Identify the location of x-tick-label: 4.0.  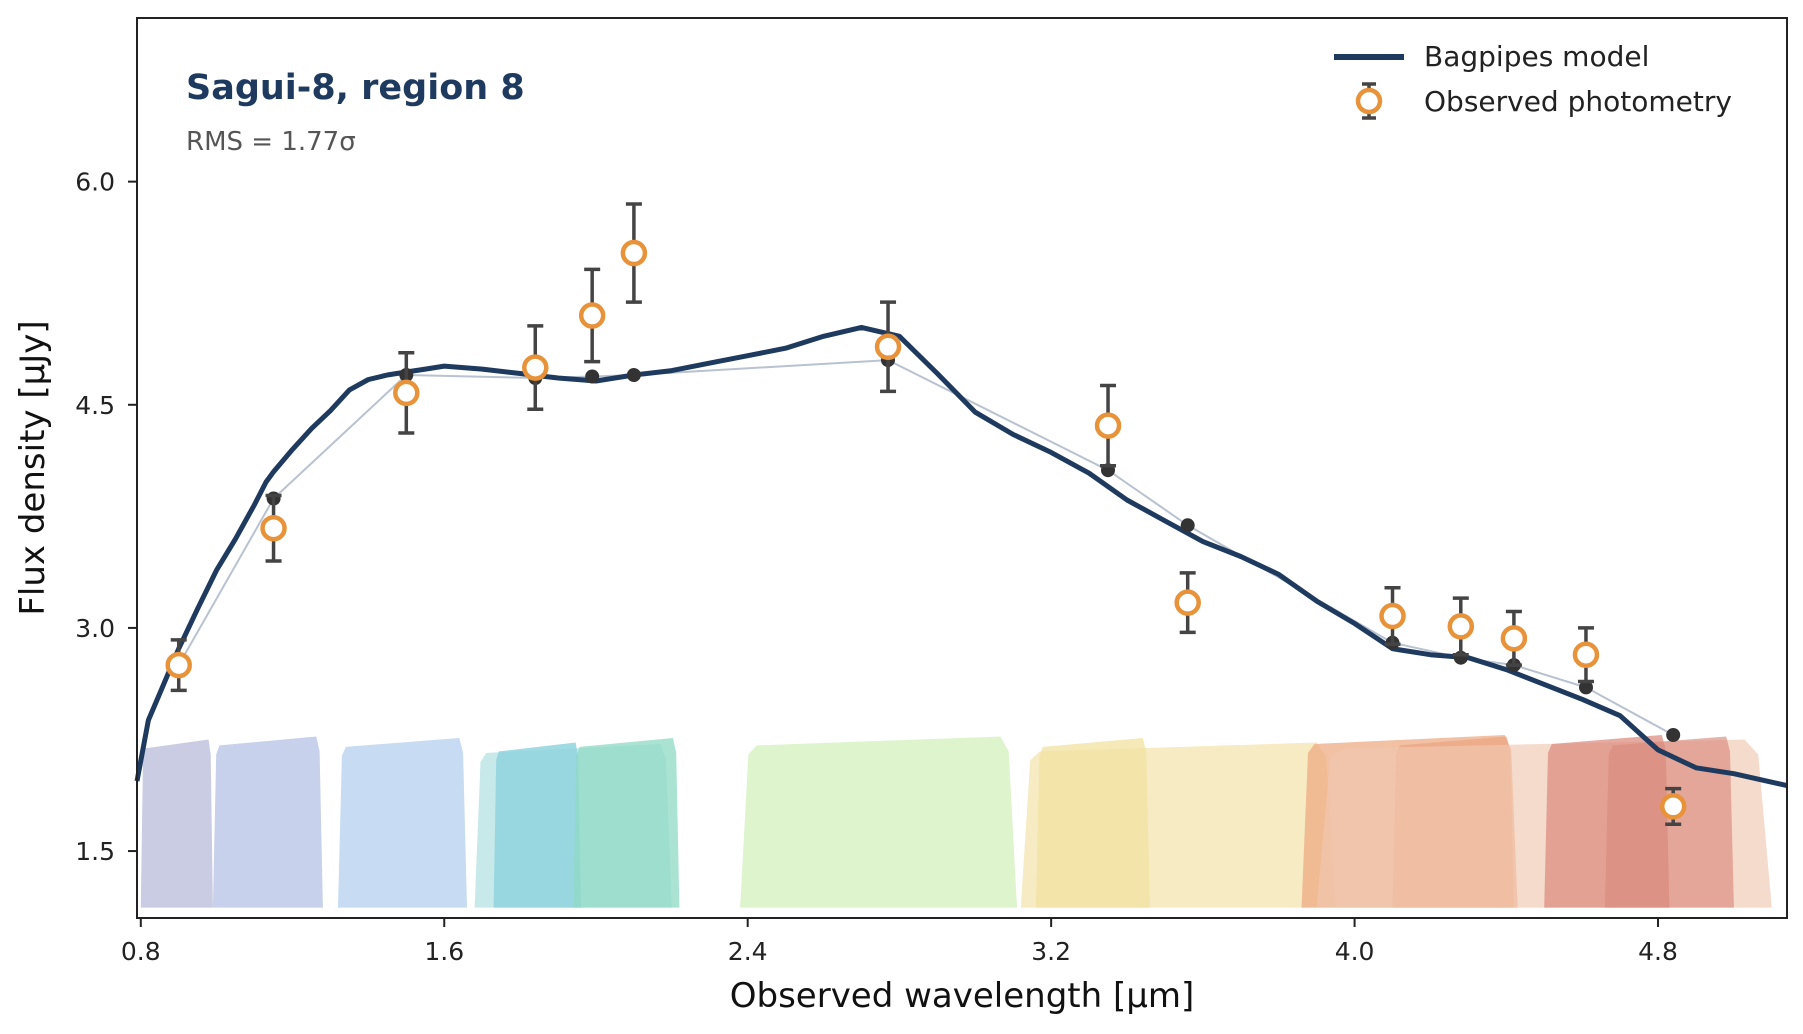
(1355, 951).